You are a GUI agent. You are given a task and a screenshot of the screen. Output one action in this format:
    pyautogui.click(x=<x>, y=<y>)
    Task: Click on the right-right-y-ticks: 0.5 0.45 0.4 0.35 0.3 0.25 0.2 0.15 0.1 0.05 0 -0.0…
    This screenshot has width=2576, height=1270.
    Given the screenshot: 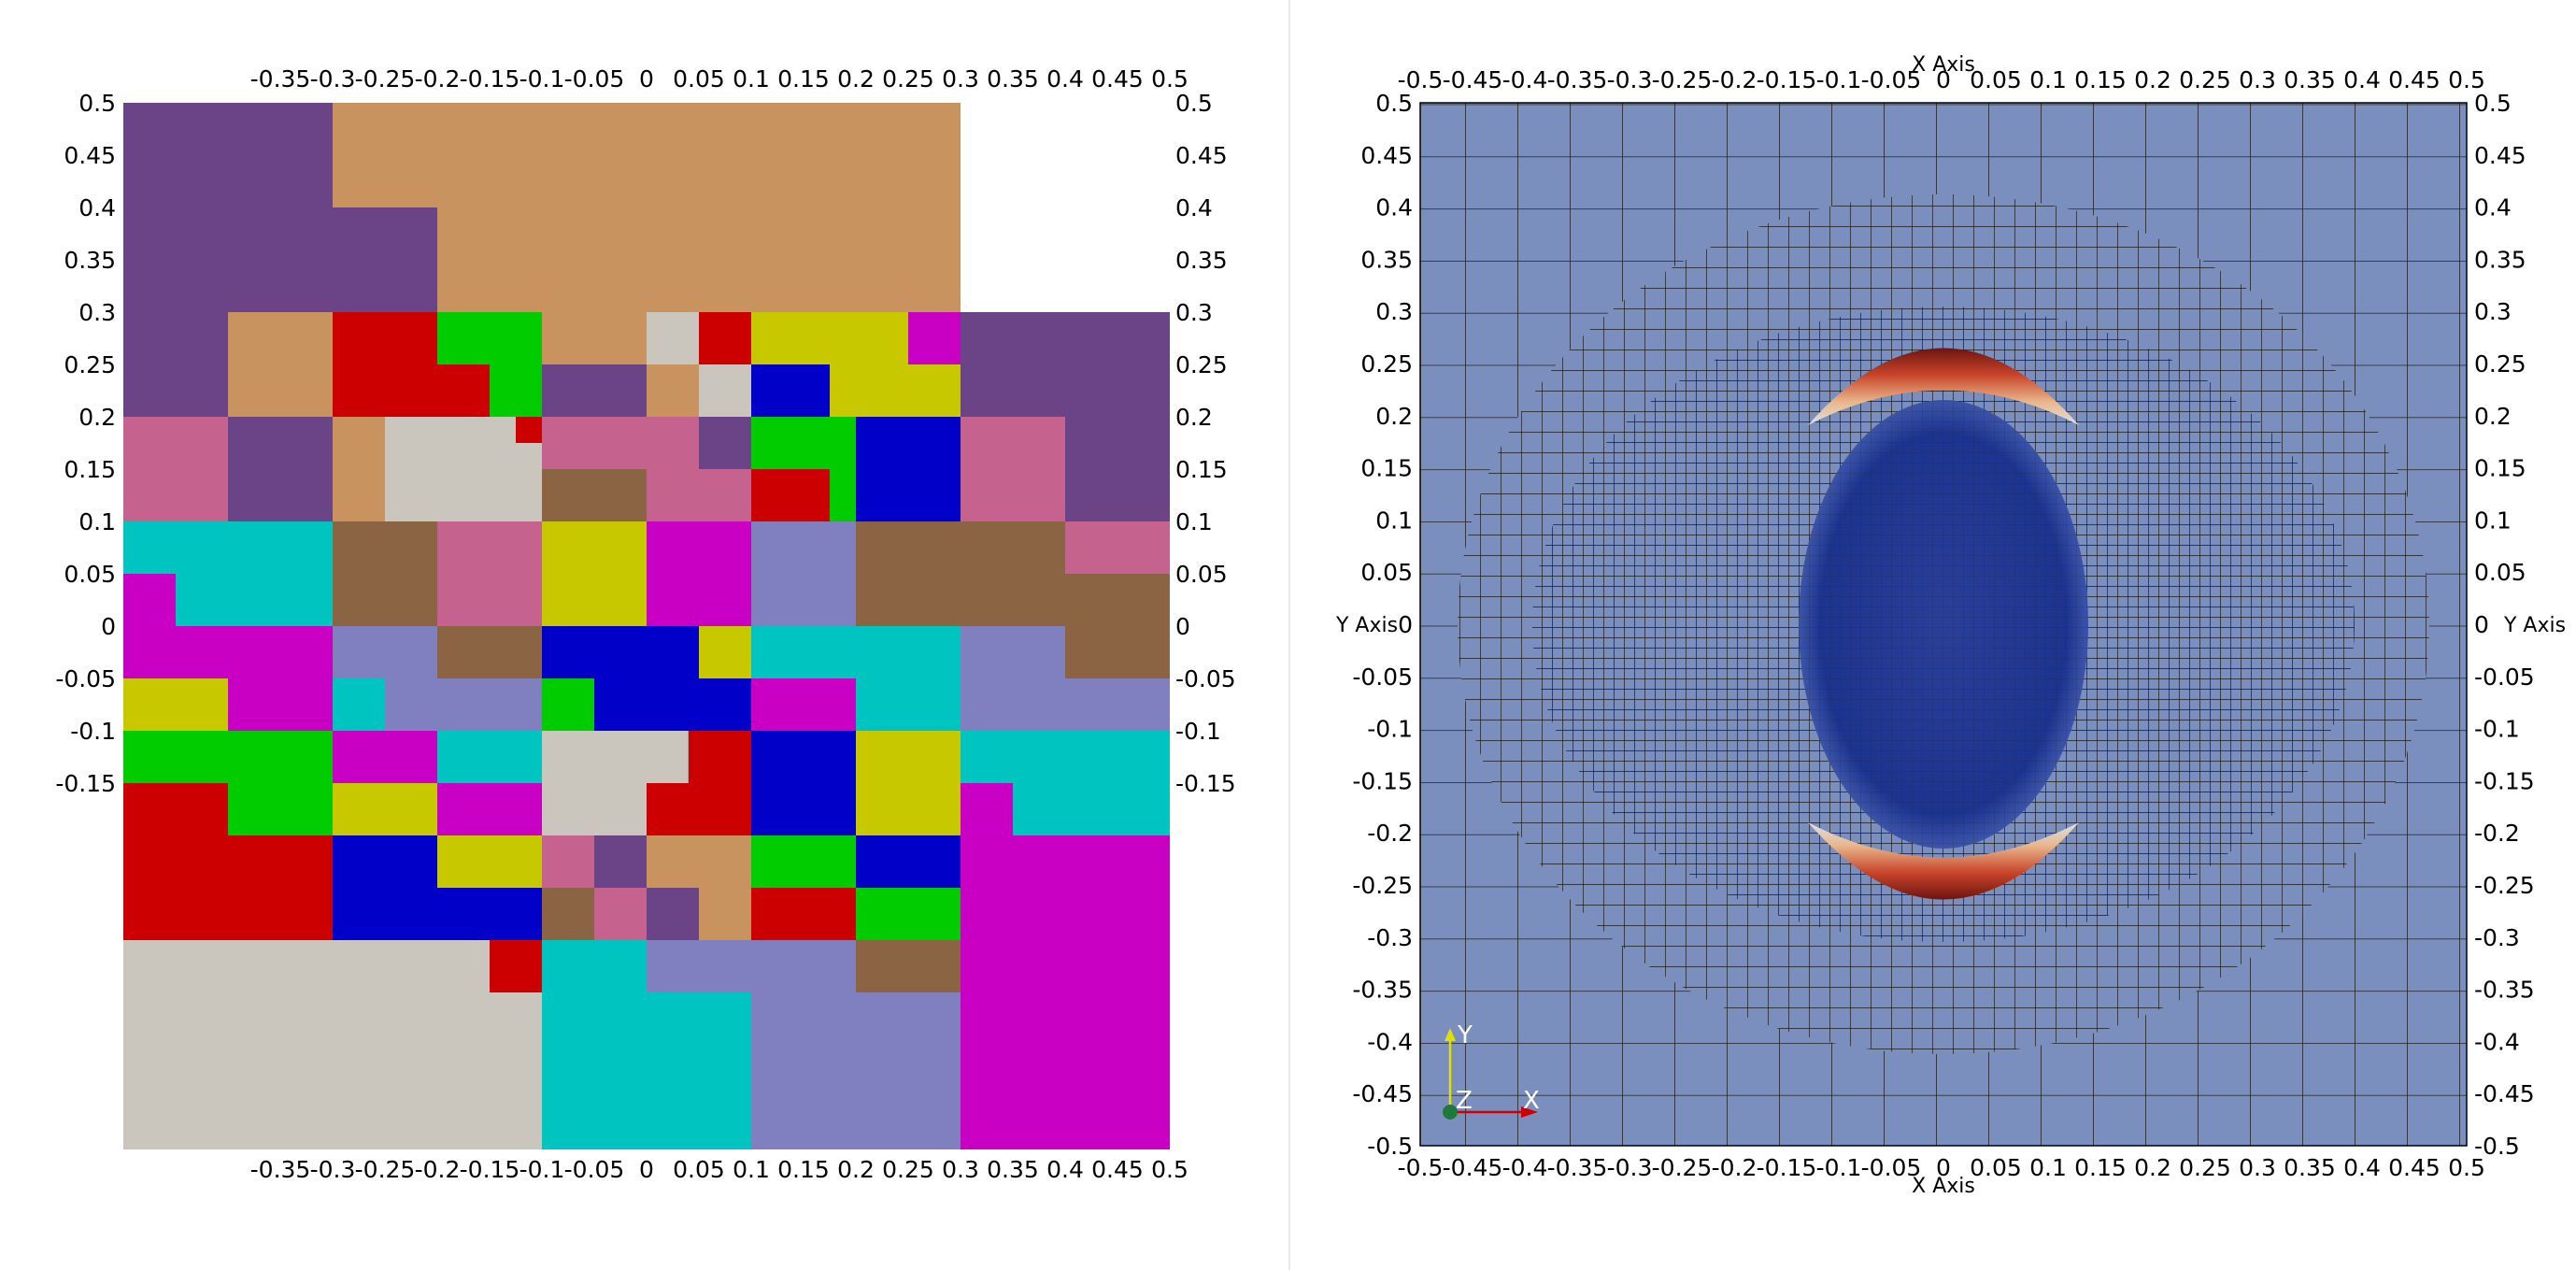 What is the action you would take?
    pyautogui.click(x=2504, y=625)
    